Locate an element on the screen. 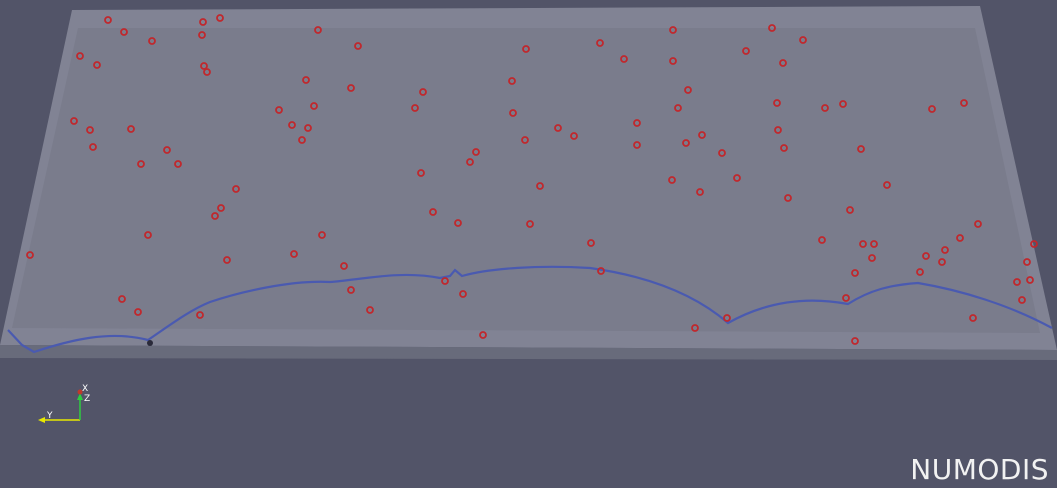 This screenshot has width=1057, height=488. x-axis-label: X is located at coordinates (85, 389).